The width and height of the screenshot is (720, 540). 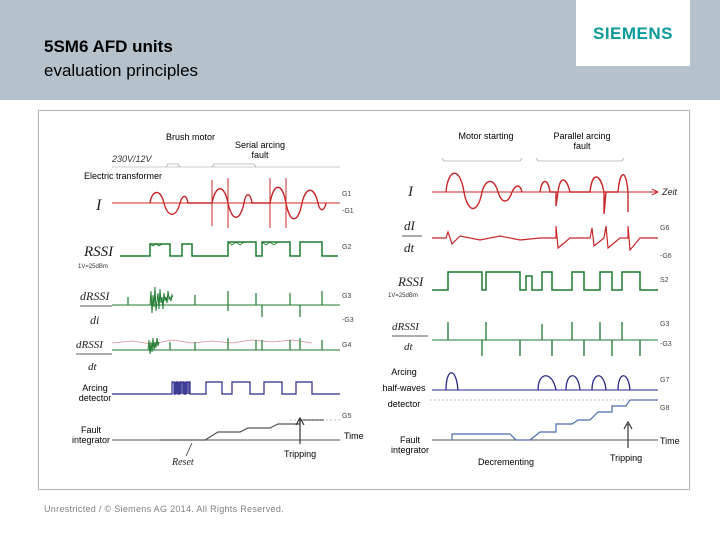 I want to click on right-tripping-label: Tripping, so click(x=626, y=458).